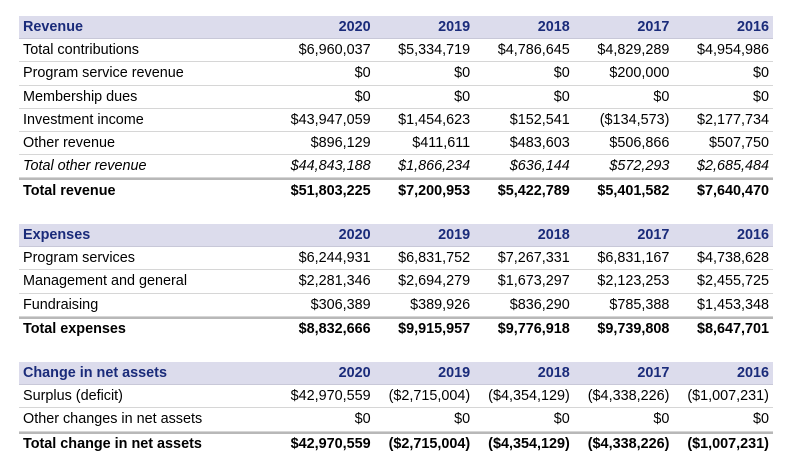 This screenshot has width=790, height=468. I want to click on value-cell: $200,000, so click(639, 73).